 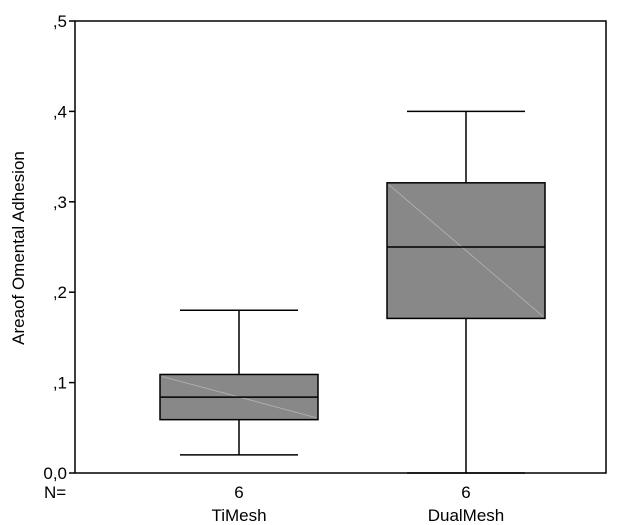 What do you see at coordinates (60, 292) in the screenshot?
I see `y-tick-label: ,2` at bounding box center [60, 292].